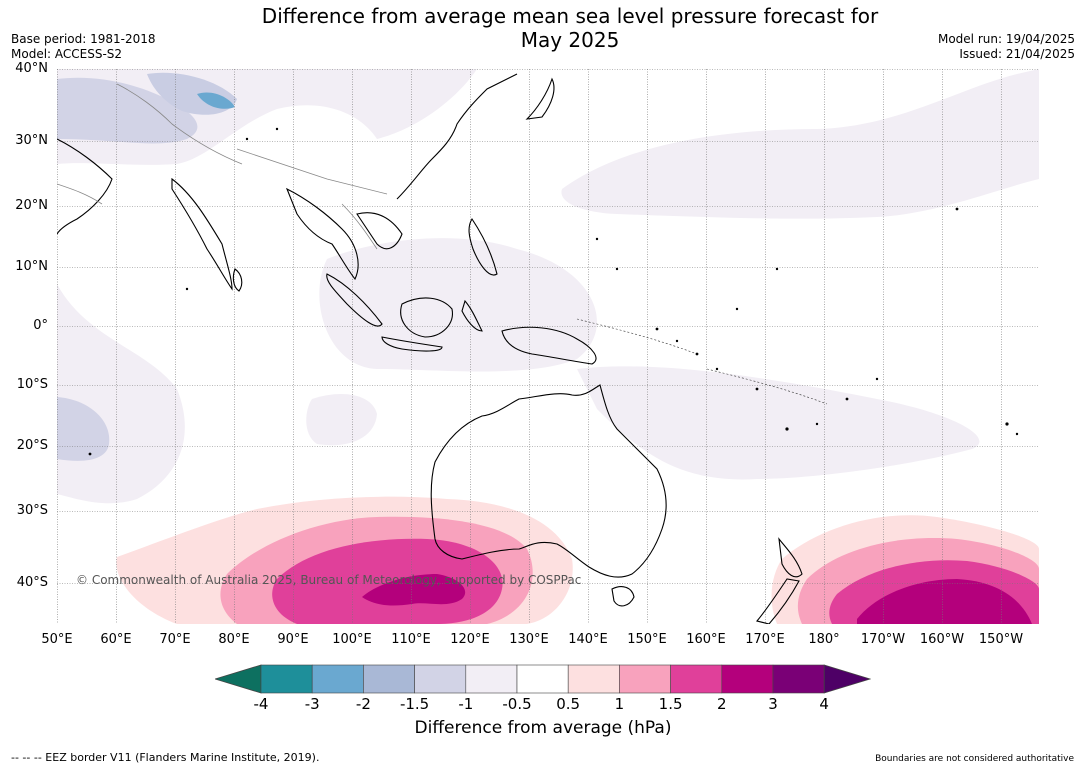 This screenshot has width=1085, height=770. Describe the element at coordinates (548, 481) in the screenshot. I see `australia-coastline` at that location.